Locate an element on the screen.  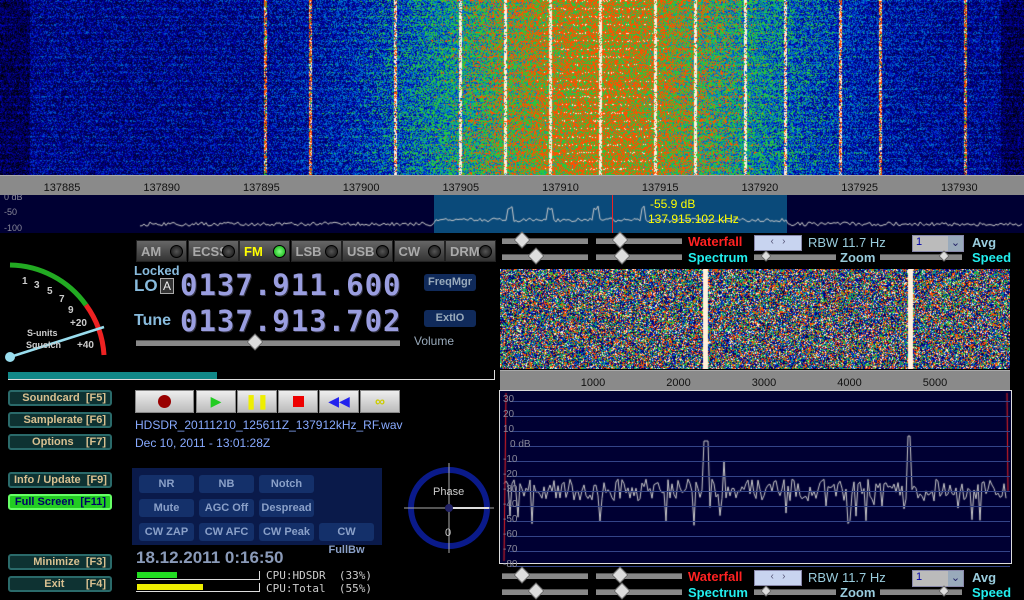
dsp-button-mute: Mute is located at coordinates (166, 508).